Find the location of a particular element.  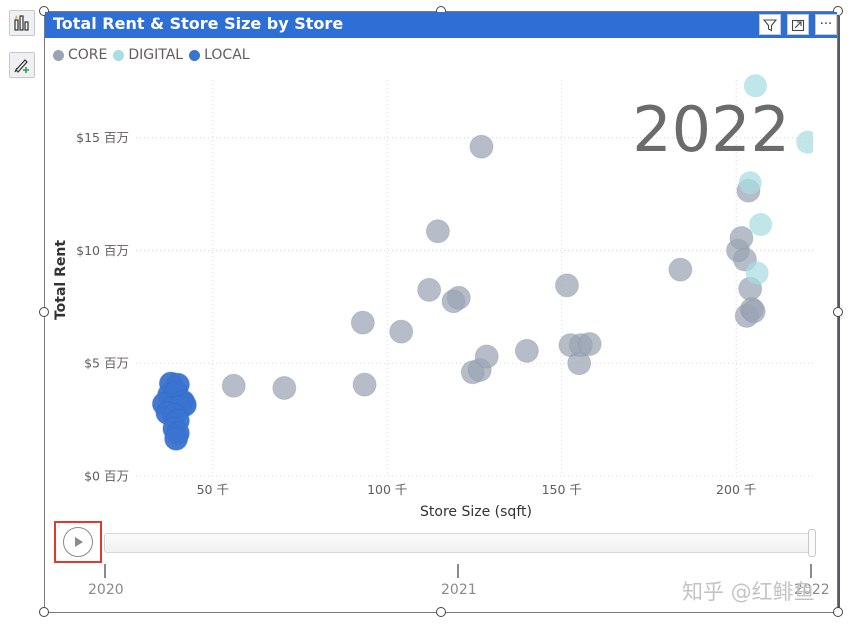

filter-button is located at coordinates (770, 24).